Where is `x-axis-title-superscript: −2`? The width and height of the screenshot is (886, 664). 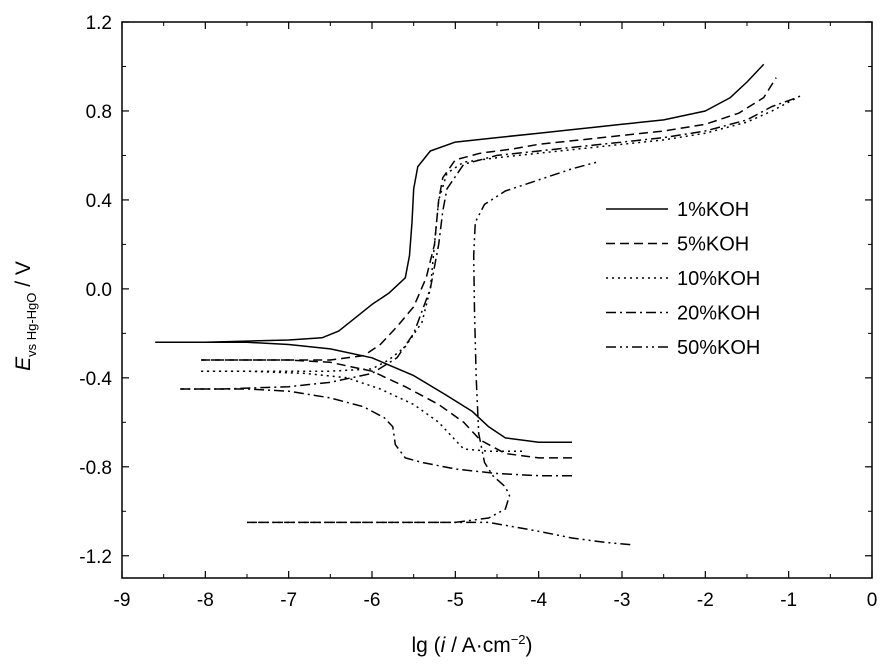 x-axis-title-superscript: −2 is located at coordinates (518, 639).